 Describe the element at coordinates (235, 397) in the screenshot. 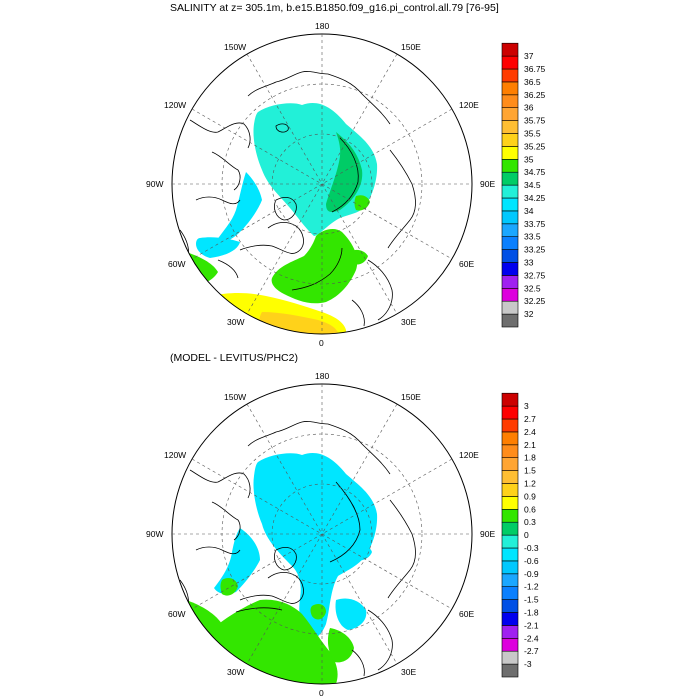

I see `lon-label: 150W` at that location.